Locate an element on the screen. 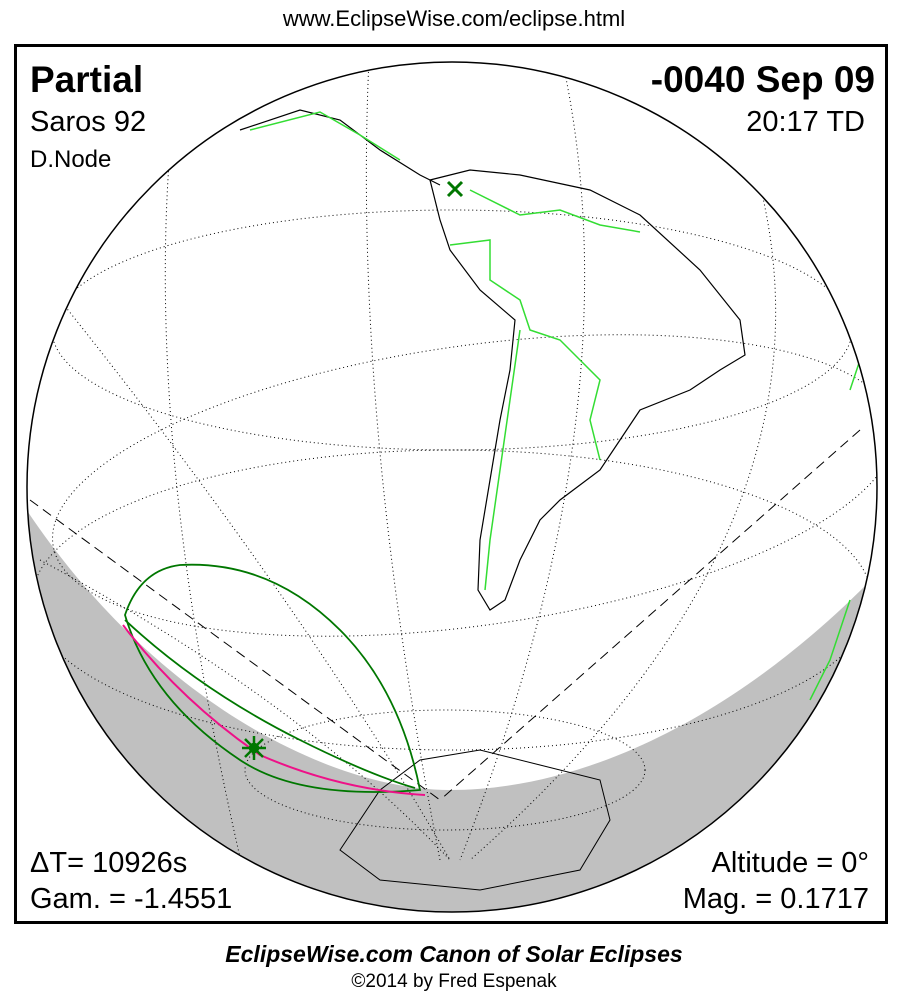  magnitude: Mag. = 0.1717 is located at coordinates (775, 899).